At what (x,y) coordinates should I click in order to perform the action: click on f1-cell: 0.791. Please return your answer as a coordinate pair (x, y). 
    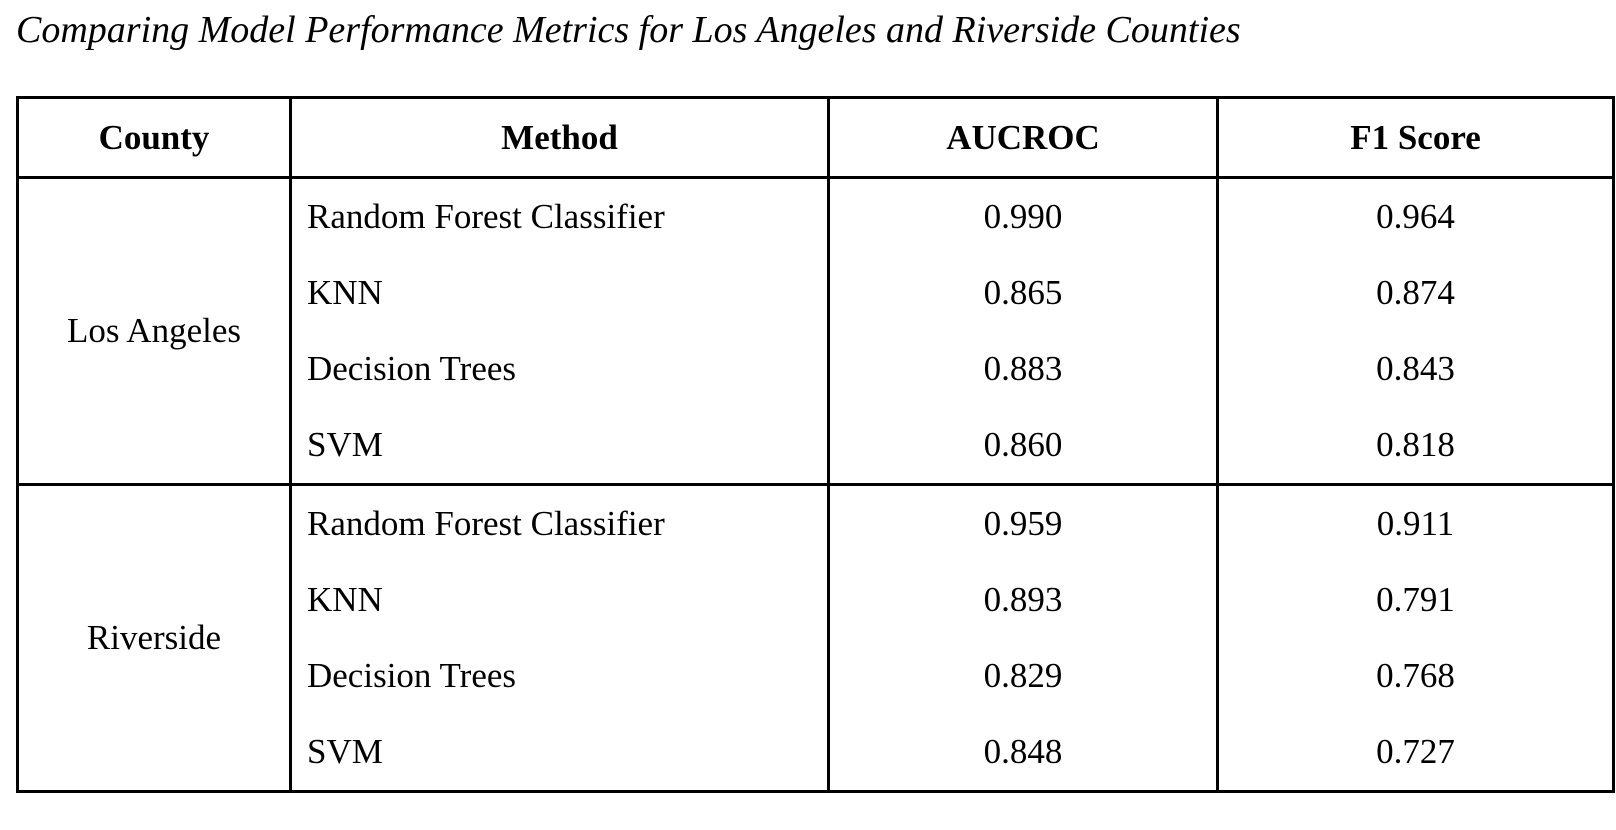
    Looking at the image, I should click on (1415, 600).